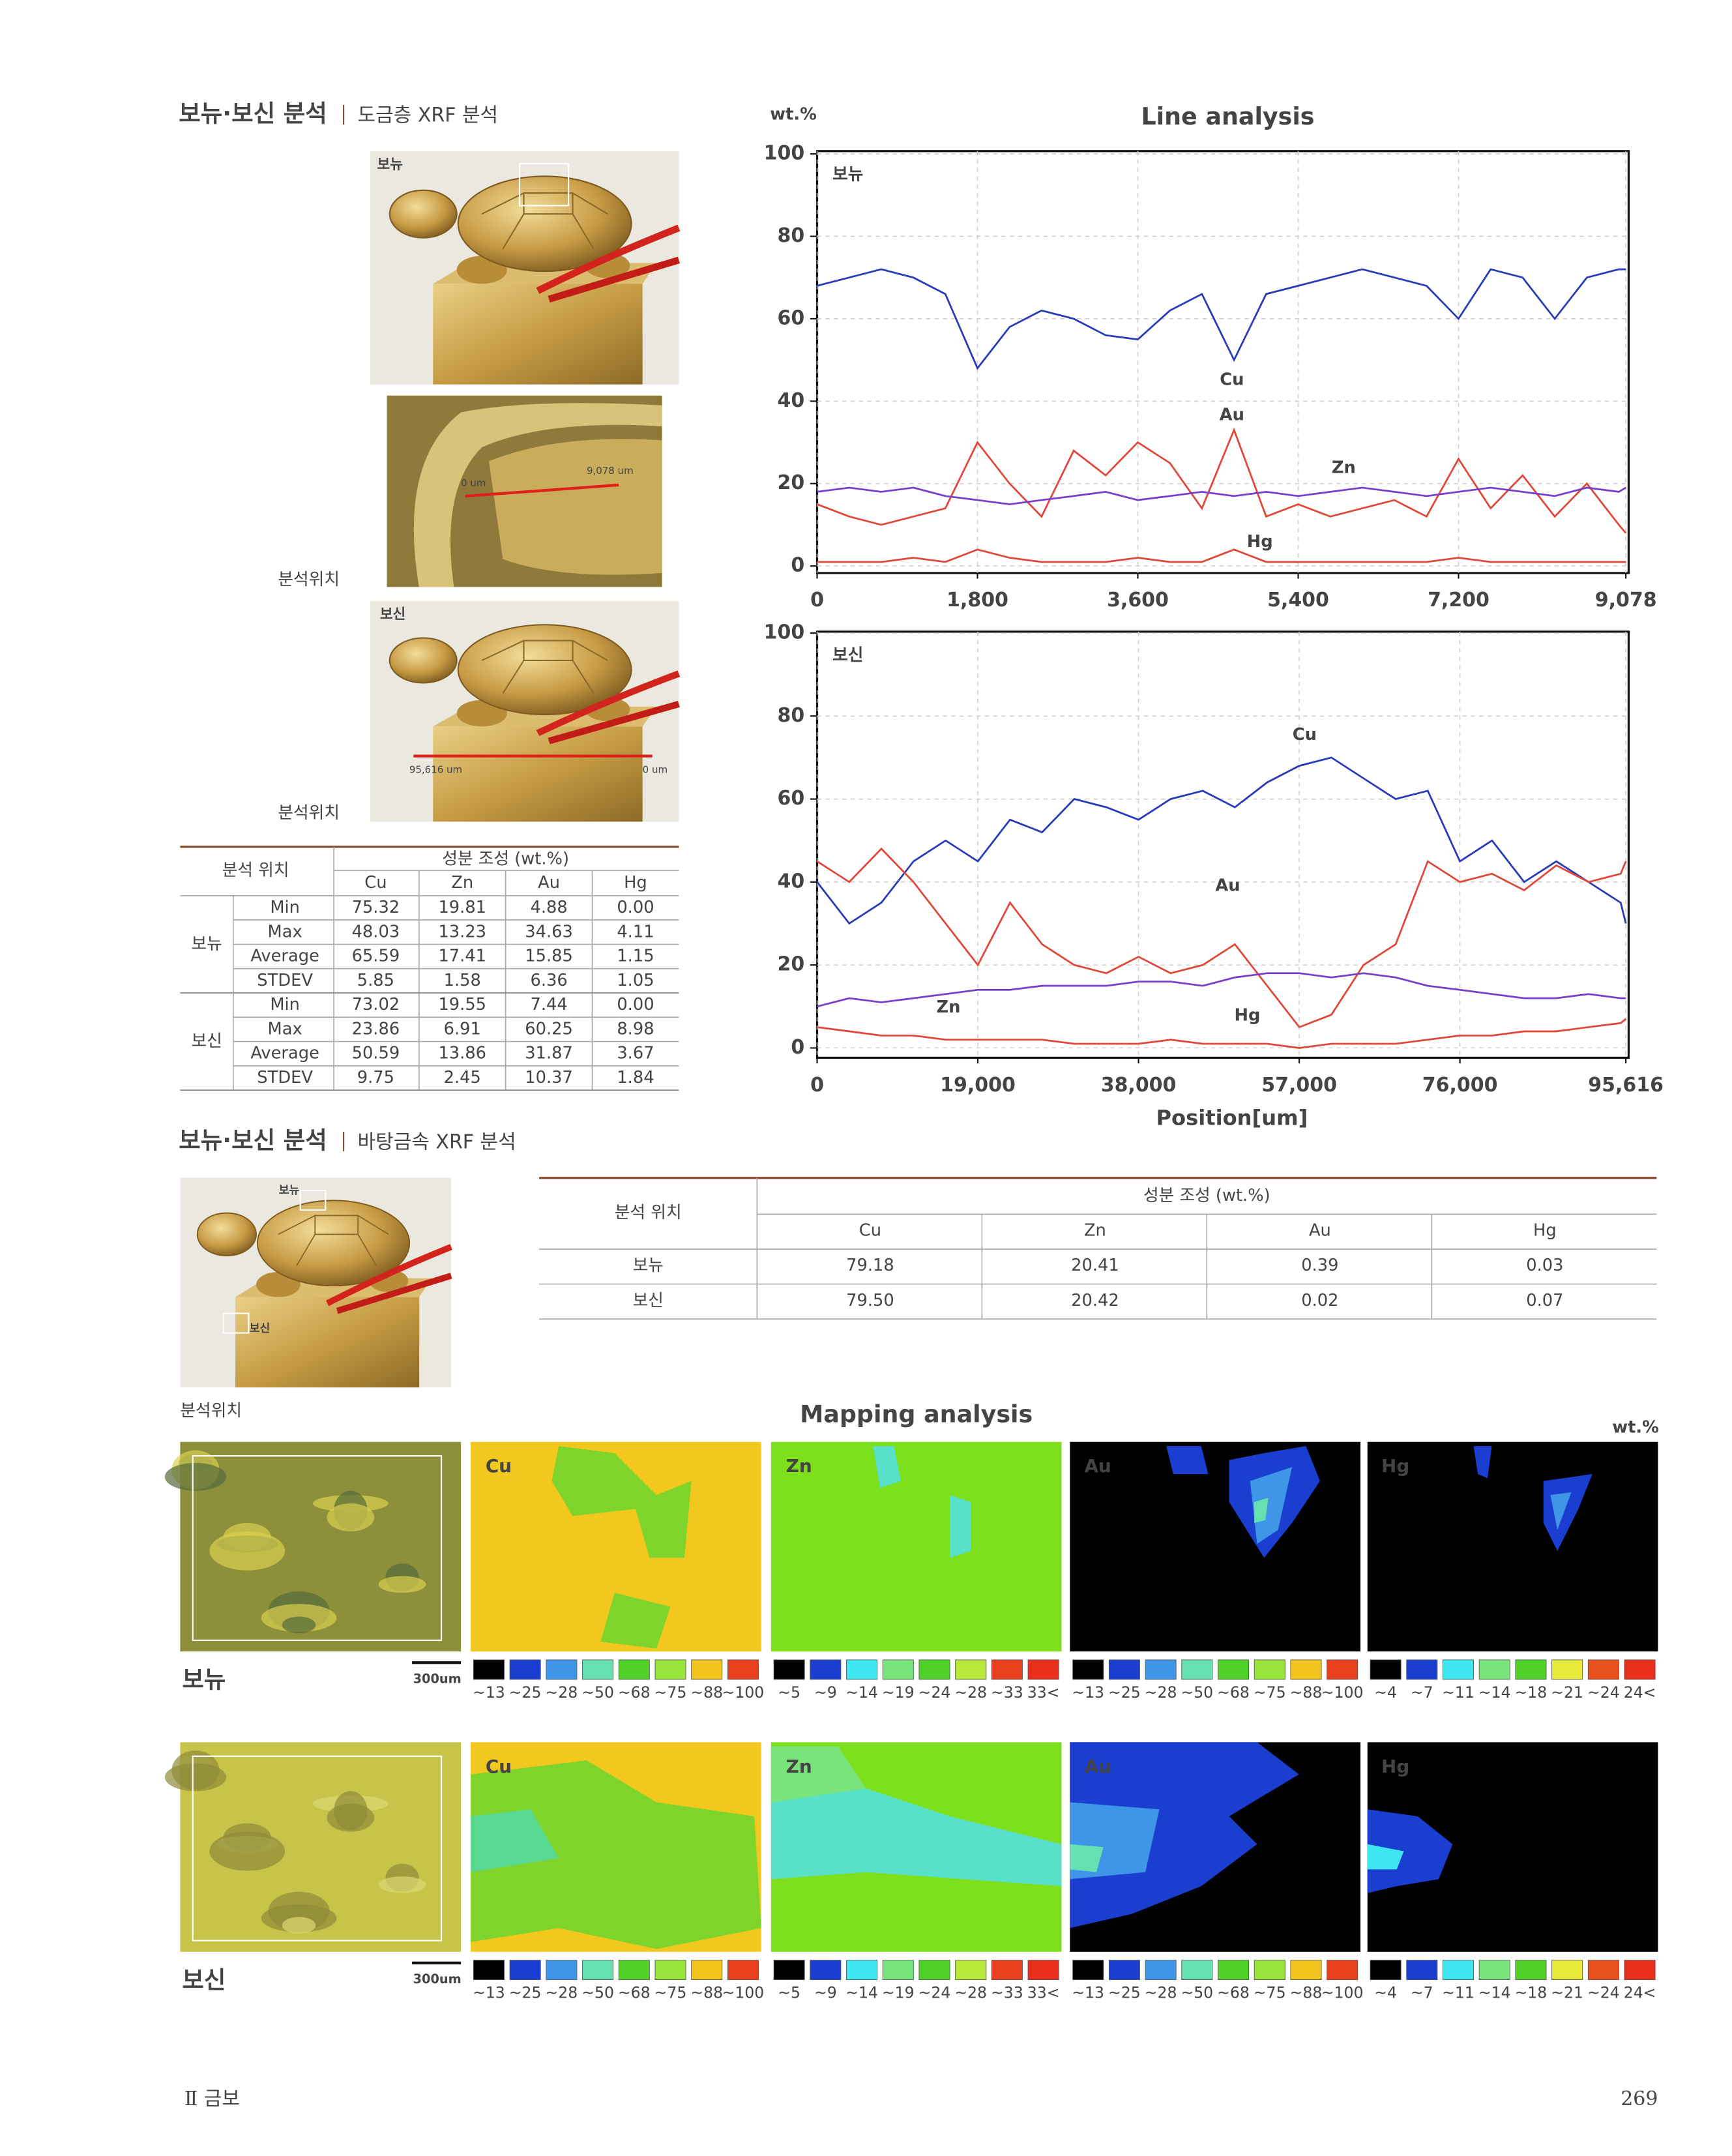 The height and width of the screenshot is (2156, 1732). I want to click on analysis-box, so click(313, 1200).